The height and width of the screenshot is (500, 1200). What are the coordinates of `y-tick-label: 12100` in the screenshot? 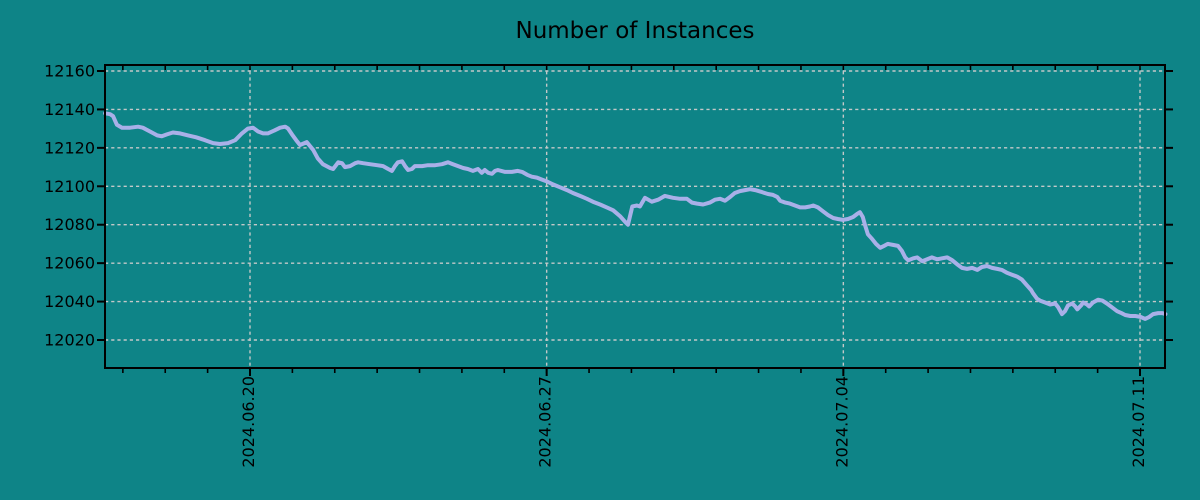 It's located at (69, 186).